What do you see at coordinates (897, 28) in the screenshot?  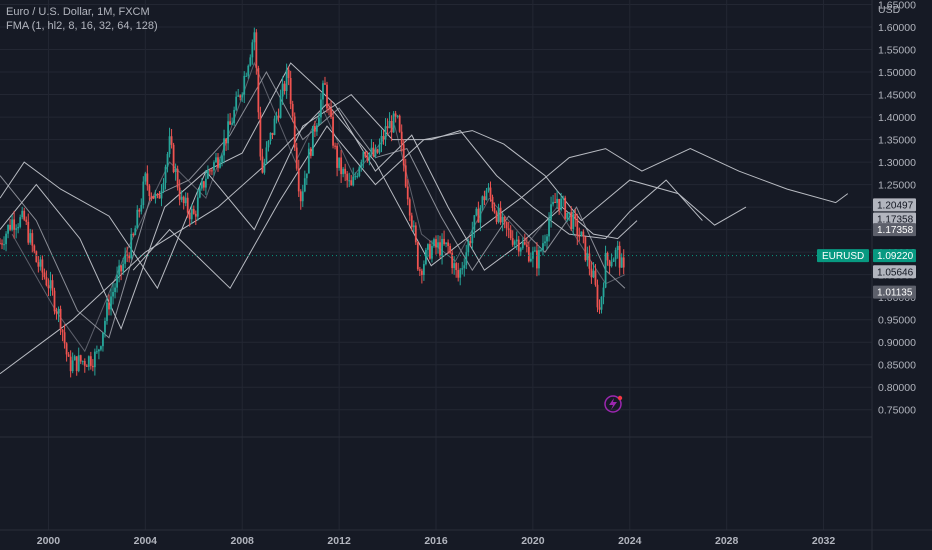 I see `y-tick-label: 1.60000` at bounding box center [897, 28].